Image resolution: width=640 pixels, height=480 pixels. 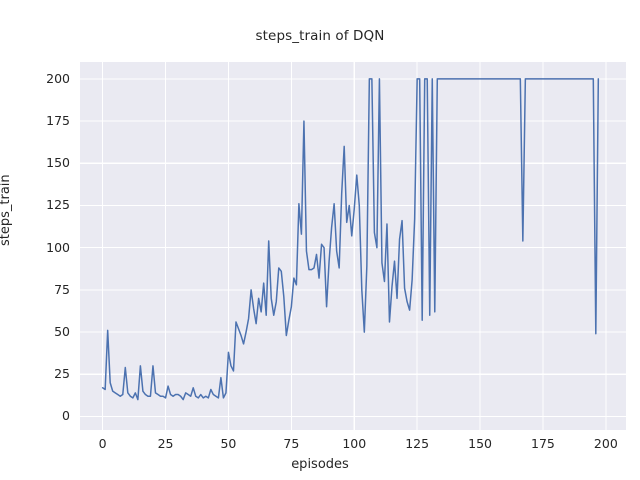 I want to click on y-tick-150: 150, so click(x=58, y=163).